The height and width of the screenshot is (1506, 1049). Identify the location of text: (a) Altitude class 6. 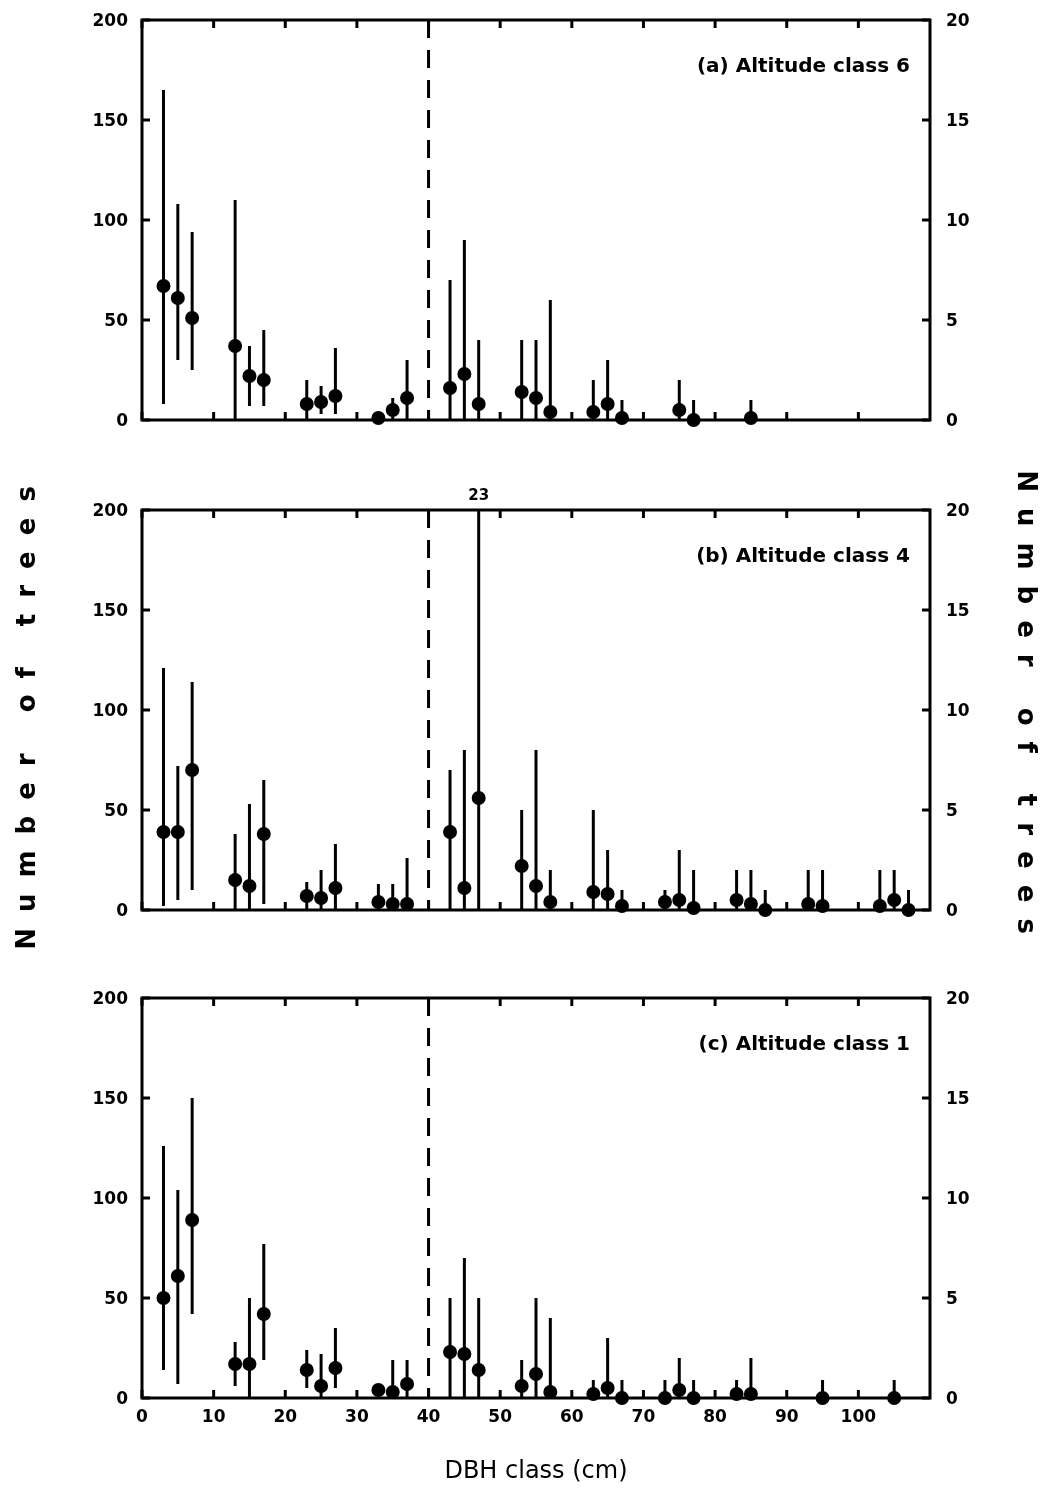
(803, 65).